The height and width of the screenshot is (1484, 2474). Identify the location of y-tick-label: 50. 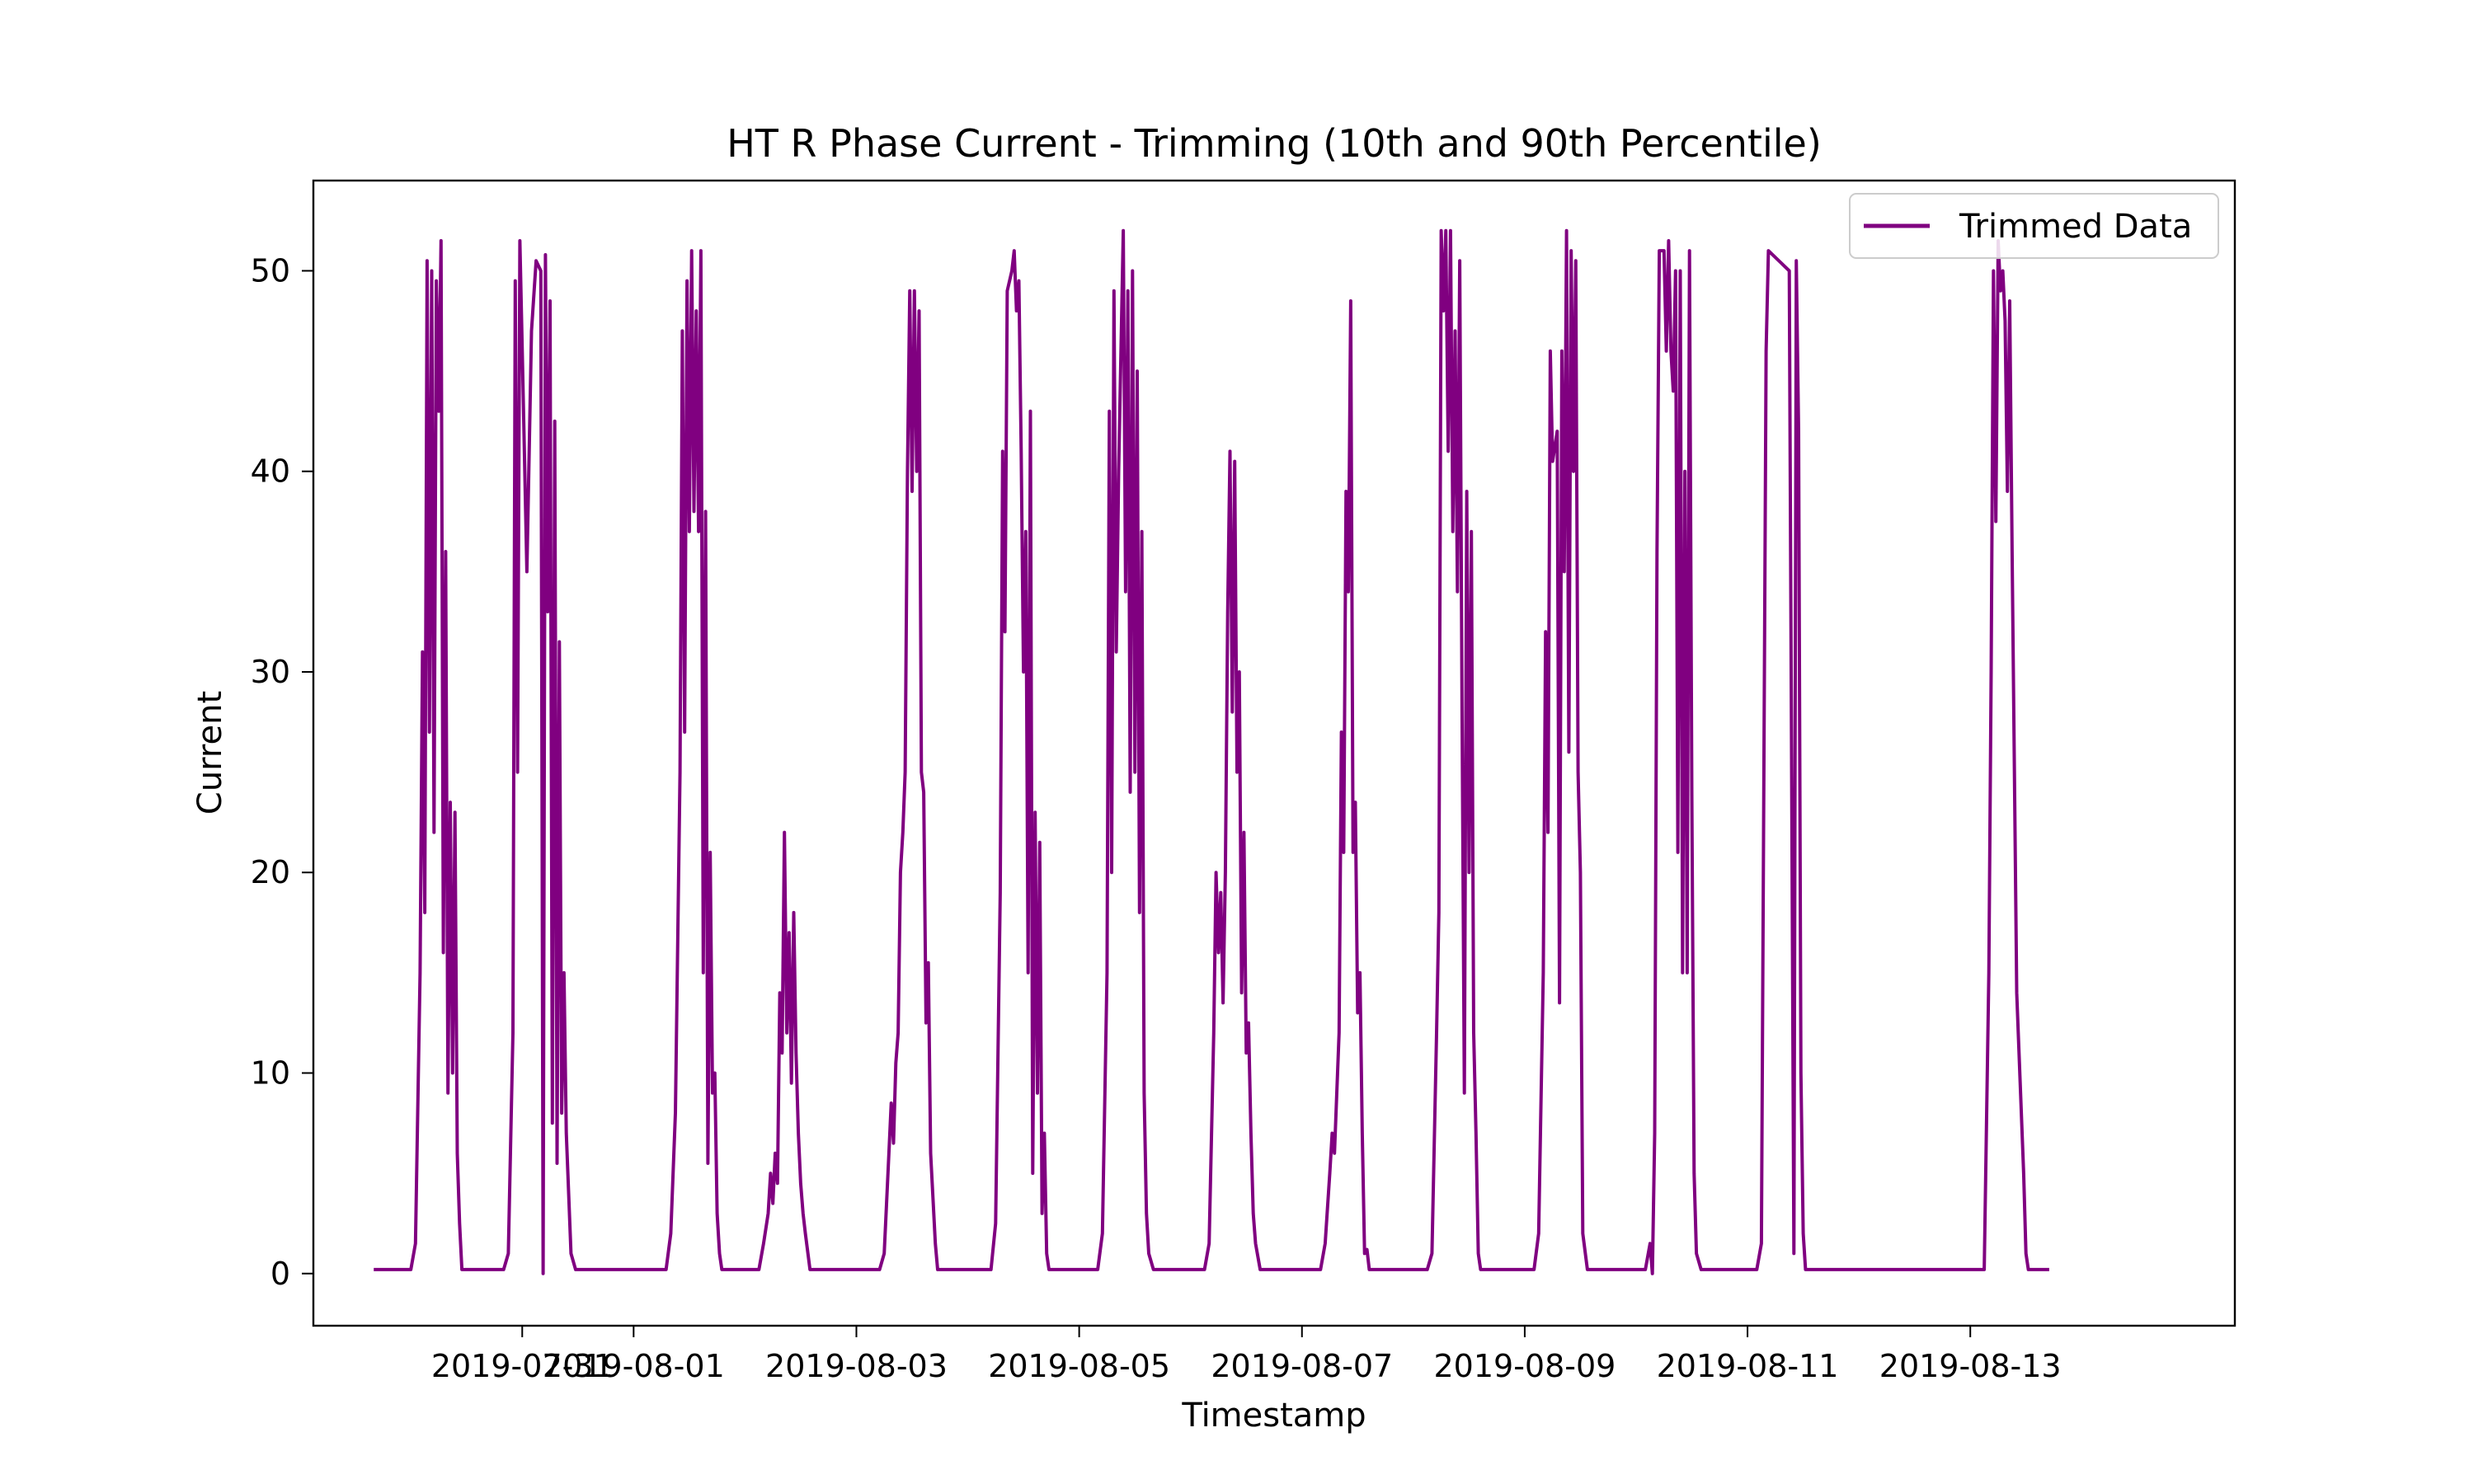
(270, 270).